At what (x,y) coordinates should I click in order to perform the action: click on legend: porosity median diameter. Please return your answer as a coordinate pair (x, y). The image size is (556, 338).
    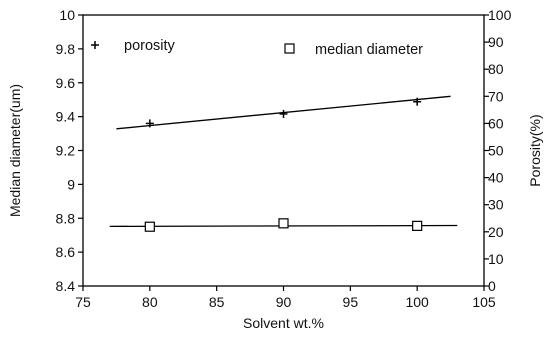
    Looking at the image, I should click on (257, 48).